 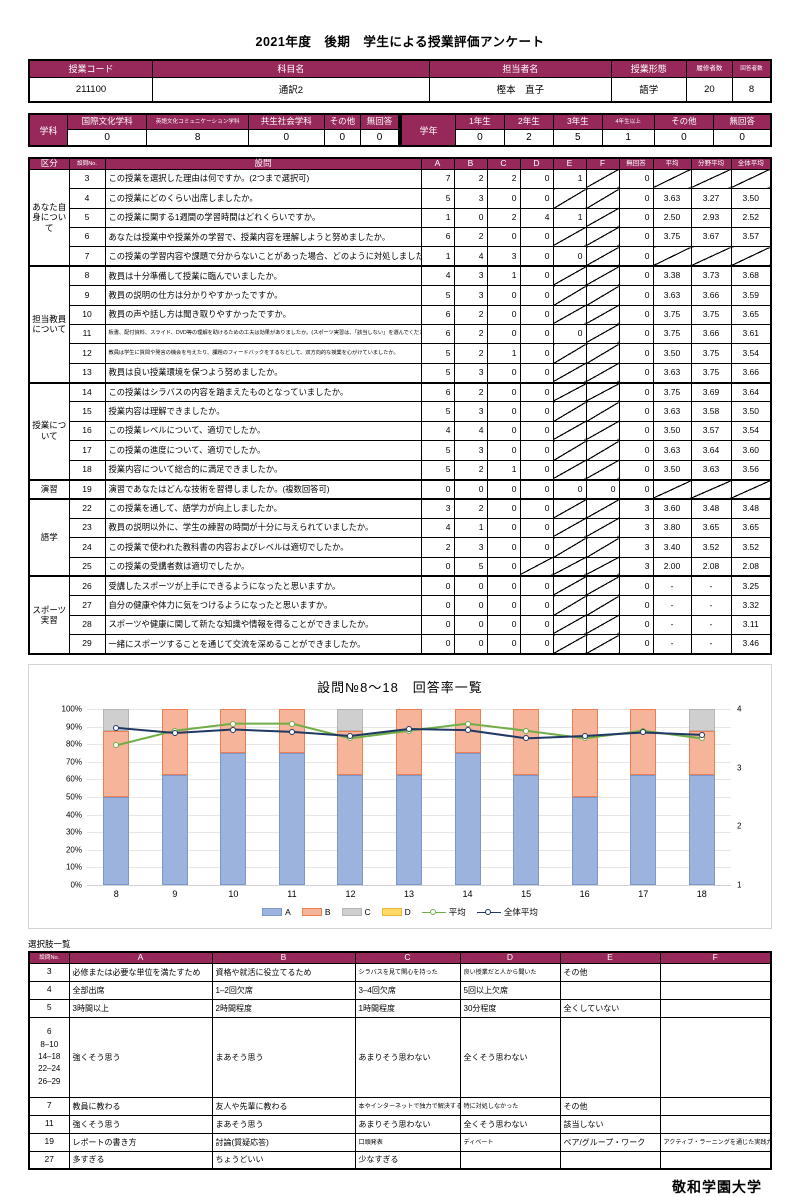 What do you see at coordinates (400, 1008) in the screenshot?
I see `list-item: 5 3時間以上 2時間程度 1時間程度 30分程度 全くしていない` at bounding box center [400, 1008].